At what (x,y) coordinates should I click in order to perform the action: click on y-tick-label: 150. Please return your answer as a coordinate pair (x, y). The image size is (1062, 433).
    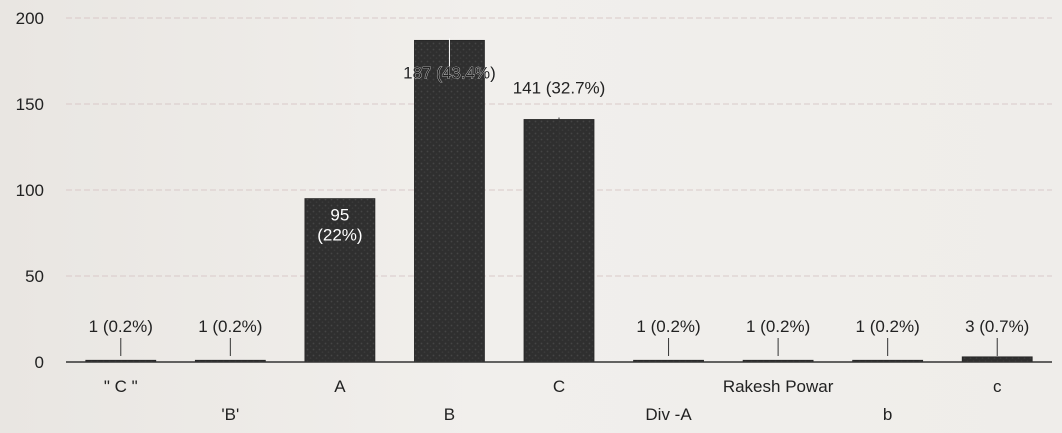
    Looking at the image, I should click on (30, 104).